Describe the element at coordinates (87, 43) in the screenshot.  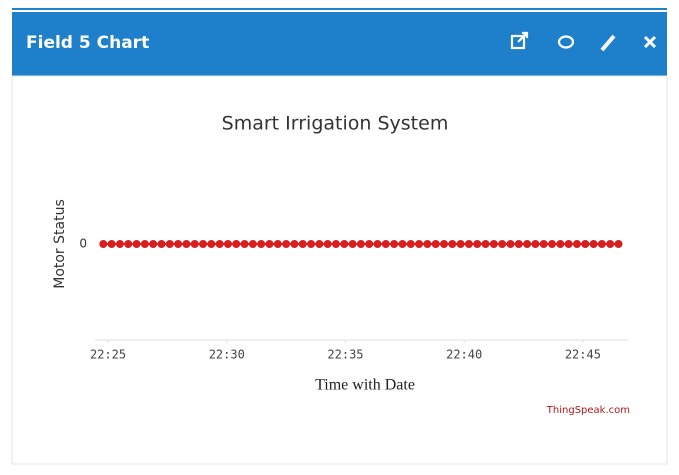
I see `header-title: Field 5 Chart` at that location.